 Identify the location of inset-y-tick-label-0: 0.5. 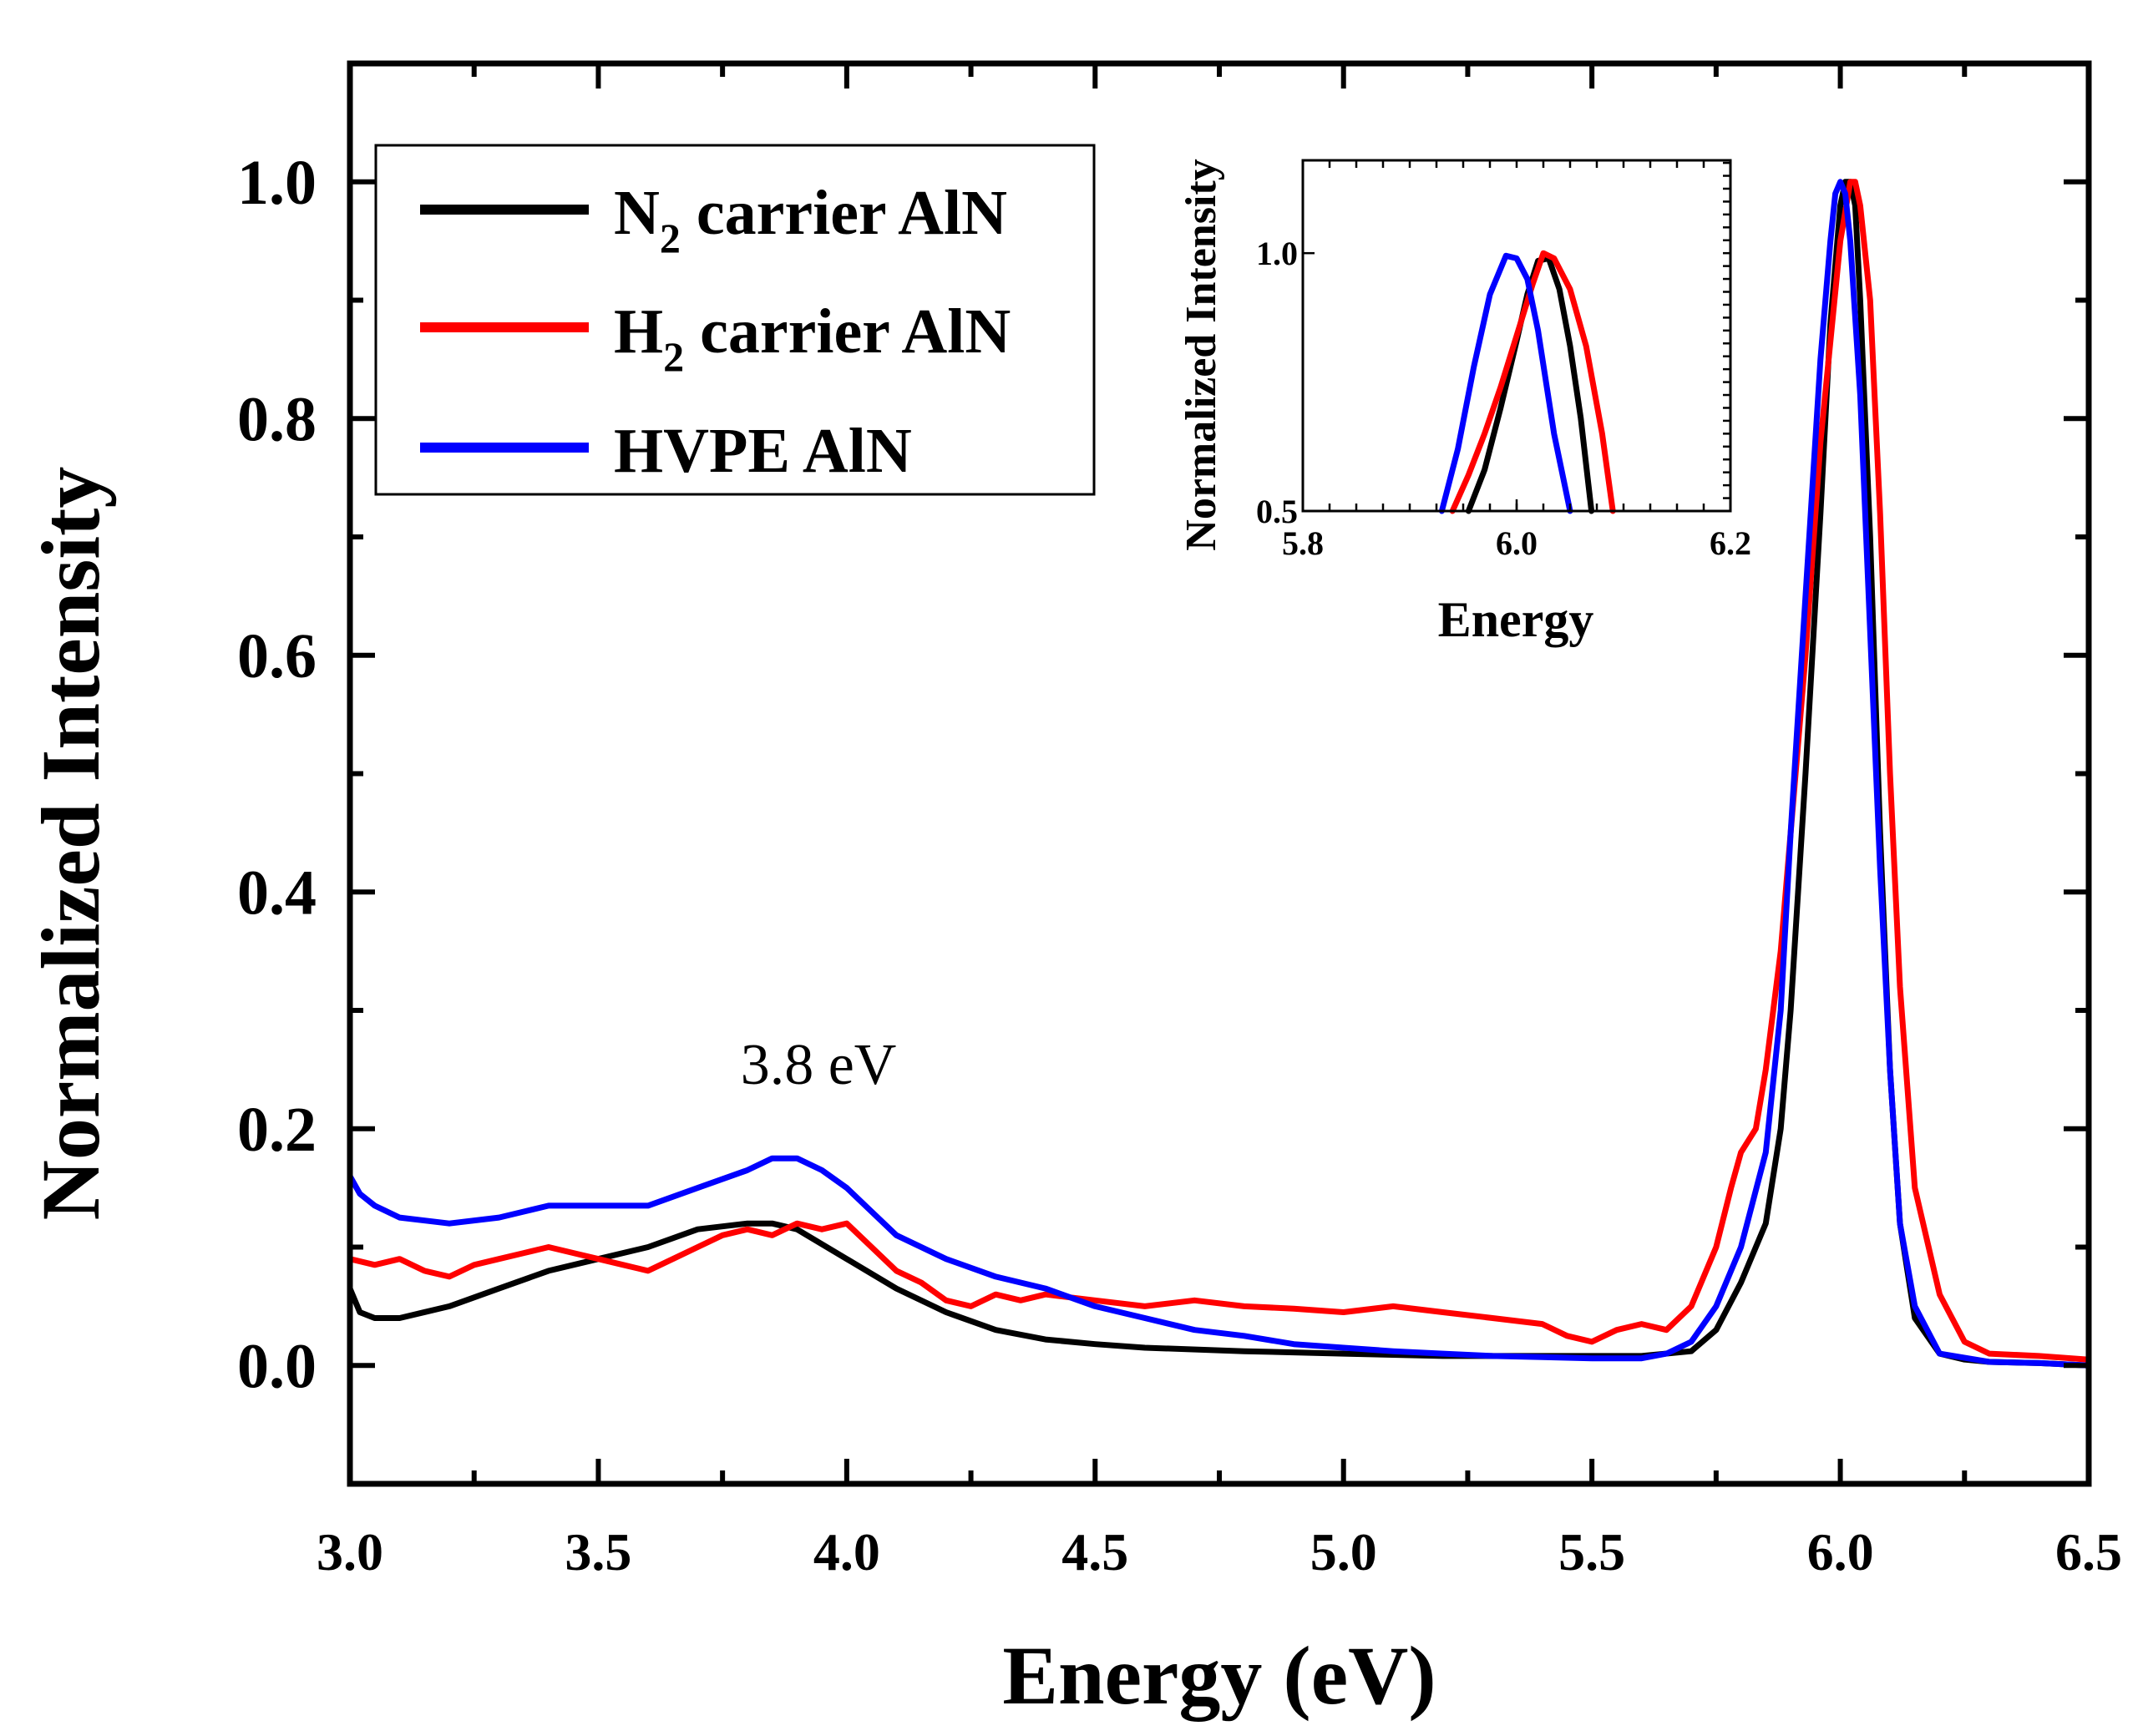
(1277, 511).